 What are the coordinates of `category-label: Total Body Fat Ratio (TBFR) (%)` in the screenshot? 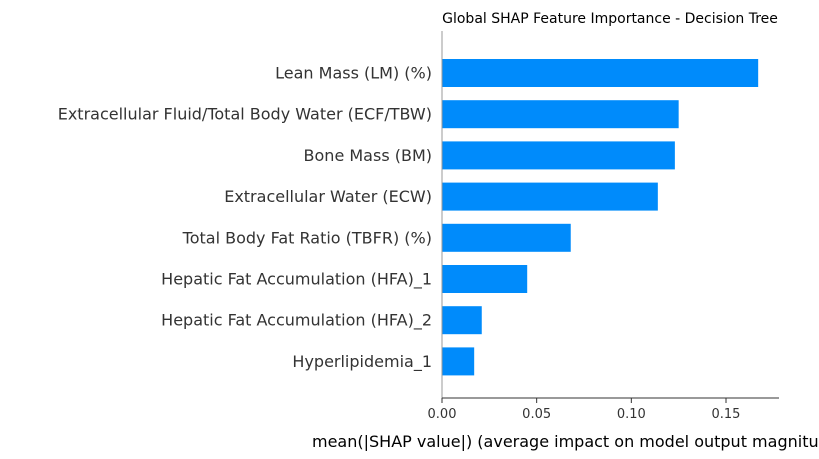 It's located at (307, 237).